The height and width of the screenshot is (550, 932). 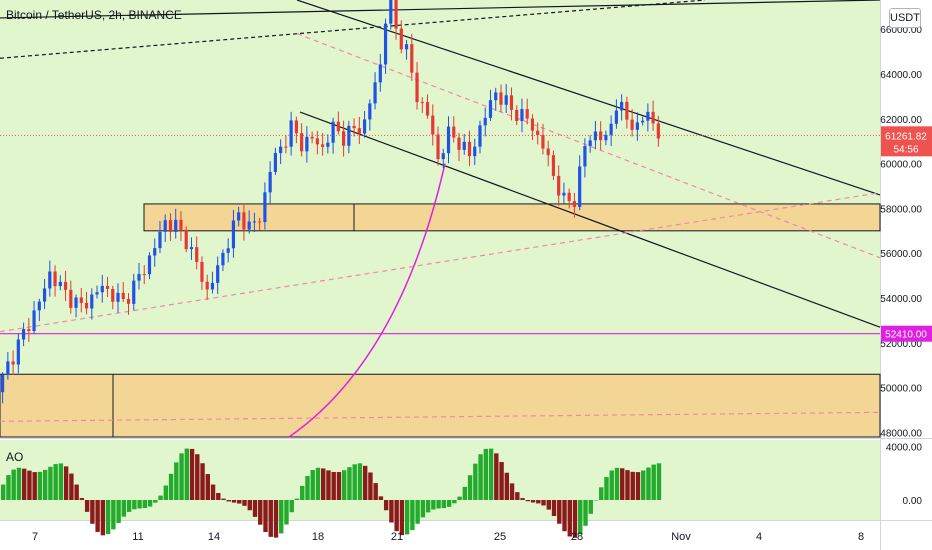 I want to click on bar-countdown: 54:56, so click(x=905, y=149).